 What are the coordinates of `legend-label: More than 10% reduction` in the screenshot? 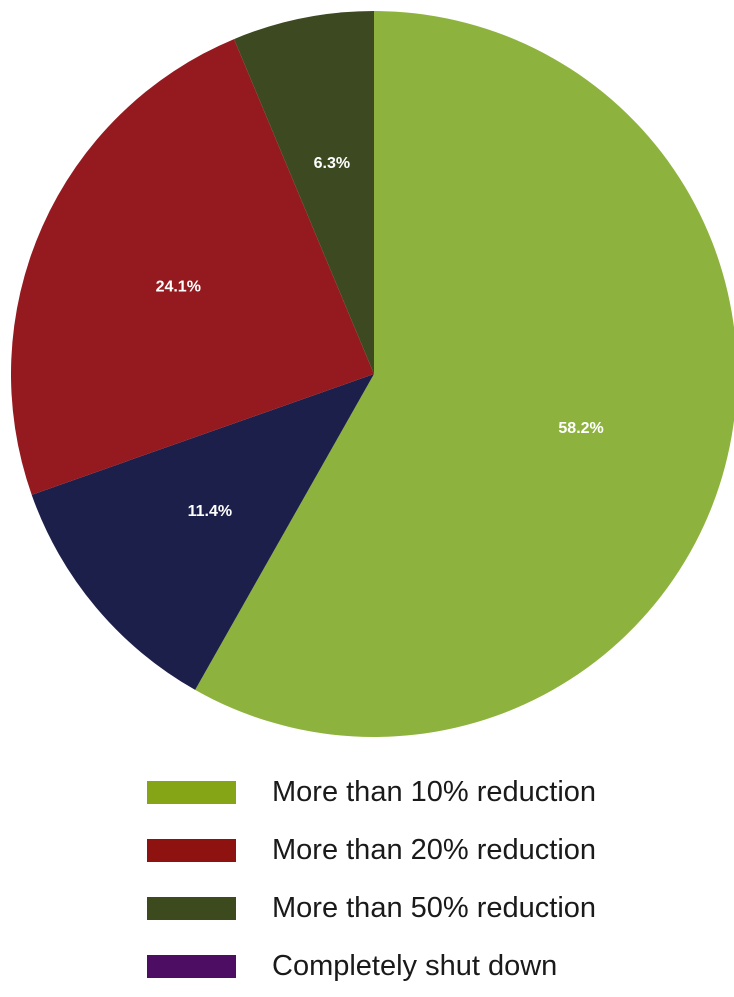 It's located at (434, 792).